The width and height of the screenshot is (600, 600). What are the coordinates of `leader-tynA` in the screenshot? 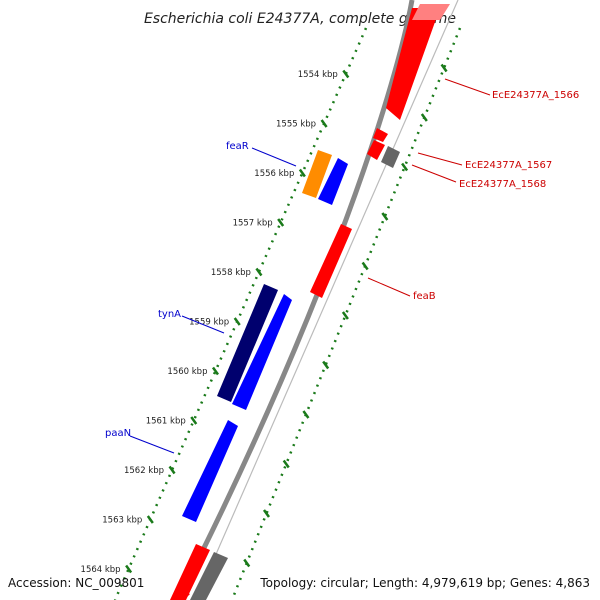 It's located at (203, 324).